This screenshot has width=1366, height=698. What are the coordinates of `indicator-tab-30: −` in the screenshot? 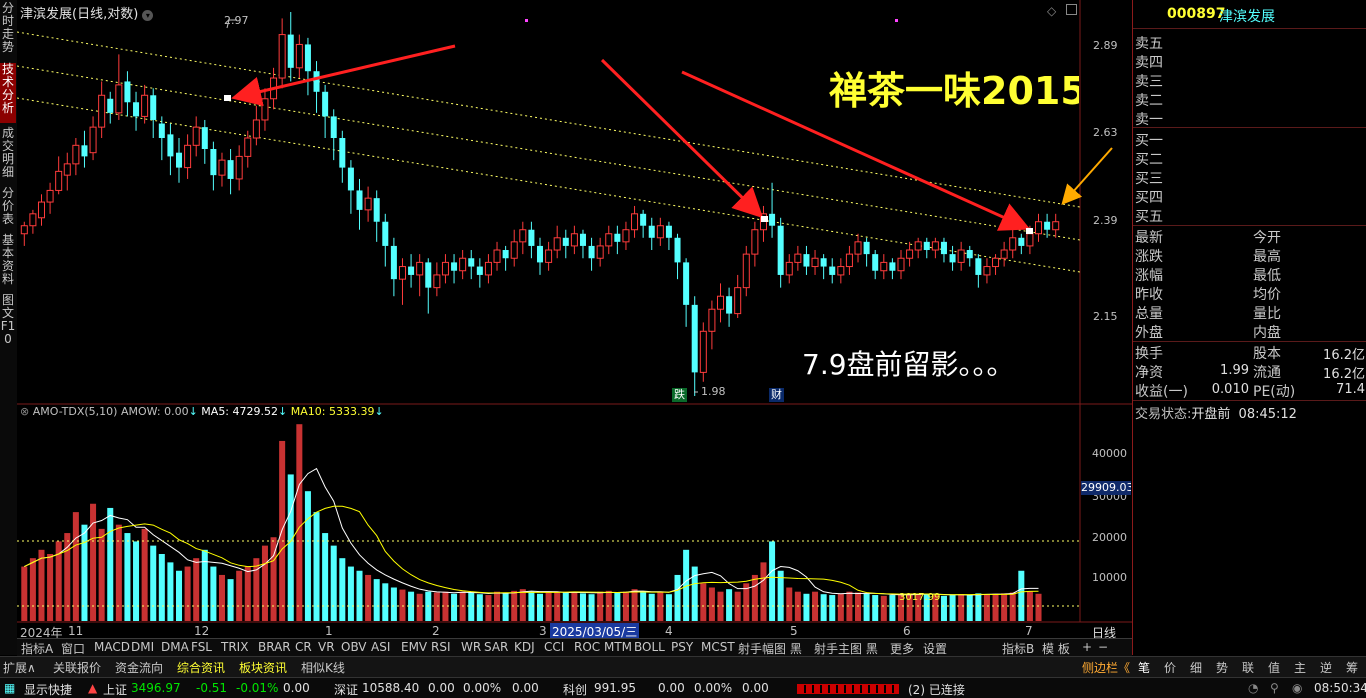 It's located at (1103, 647).